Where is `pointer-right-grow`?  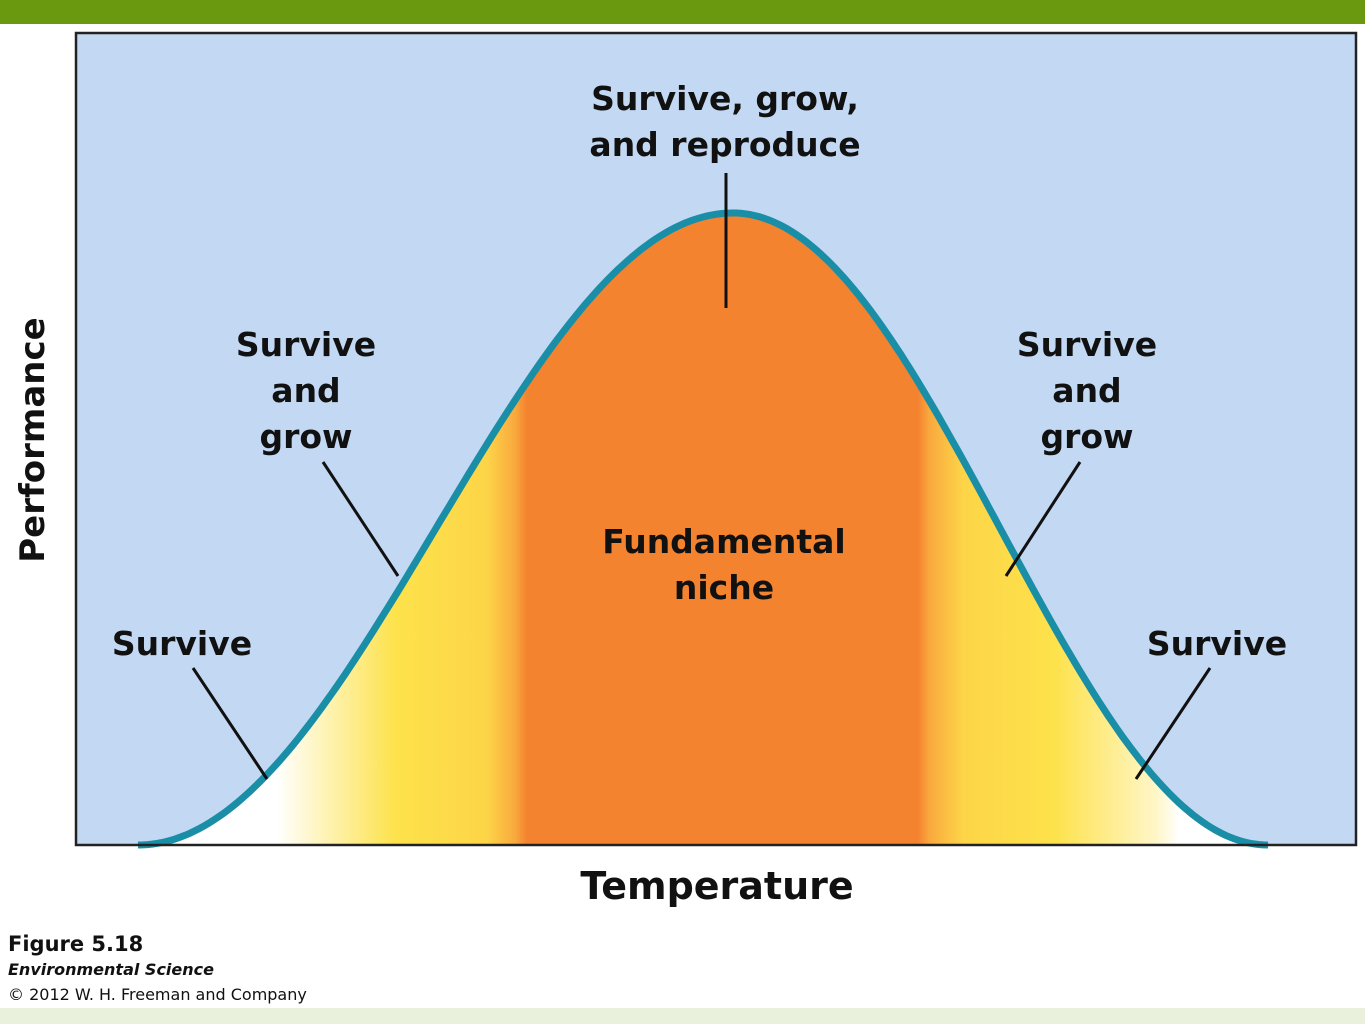 pointer-right-grow is located at coordinates (1043, 519).